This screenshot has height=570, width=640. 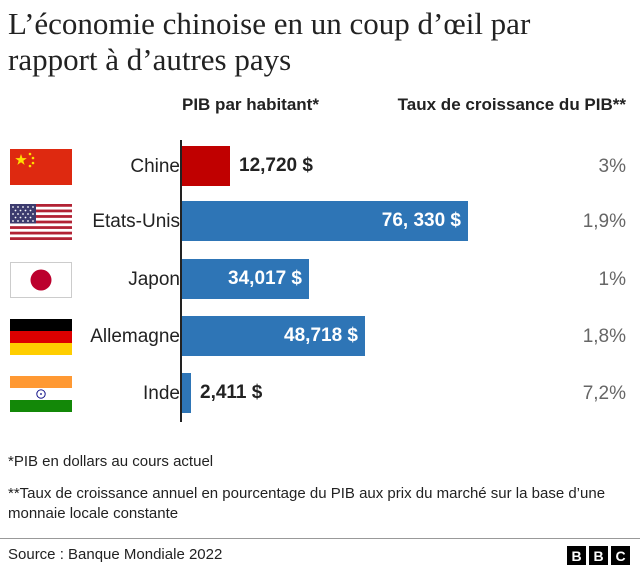 I want to click on bbc-logo-letter-1: B, so click(x=576, y=555).